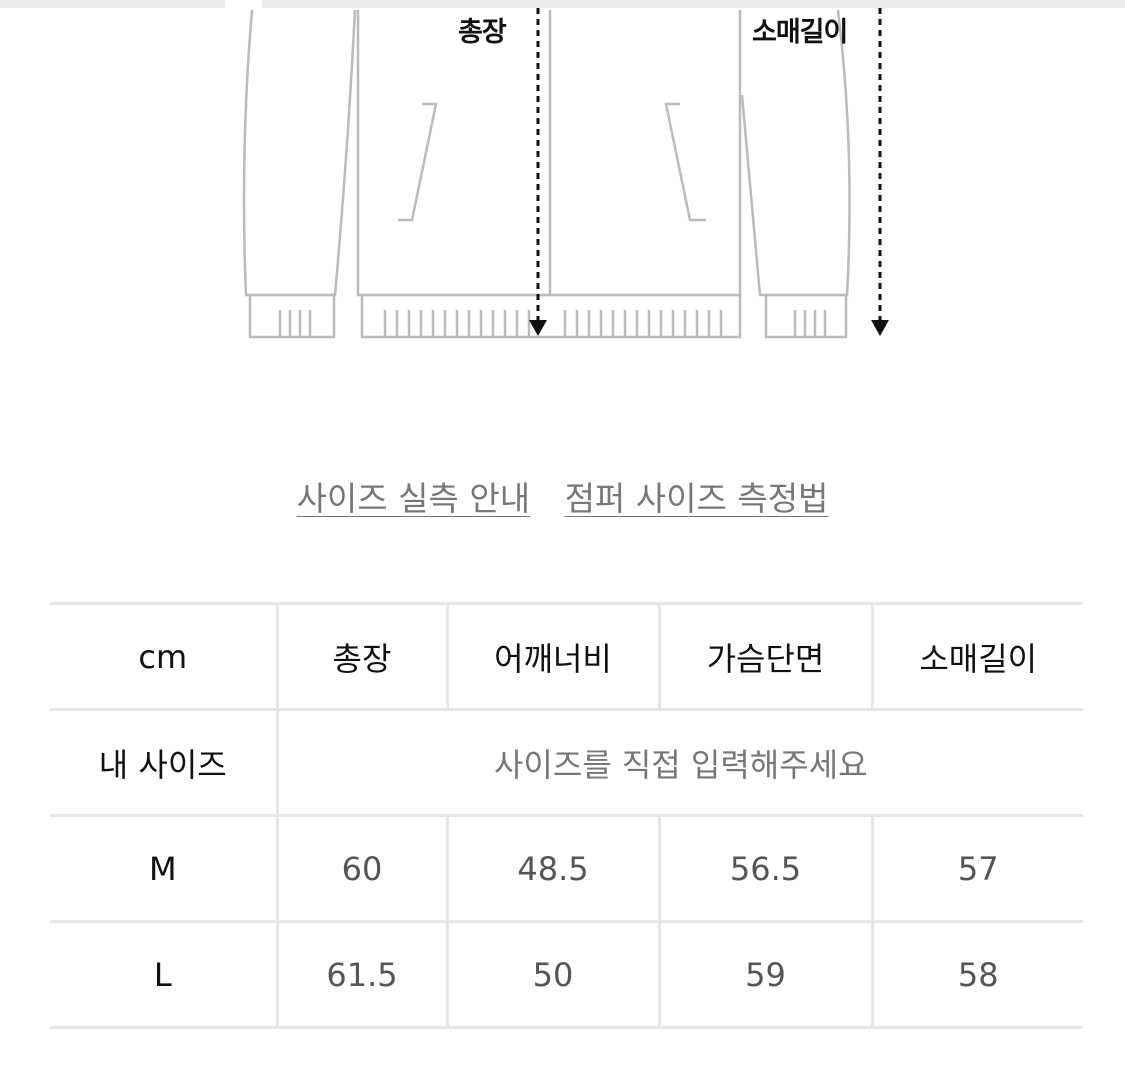 This screenshot has height=1092, width=1125. I want to click on header-shoulder: 어깨너비, so click(552, 656).